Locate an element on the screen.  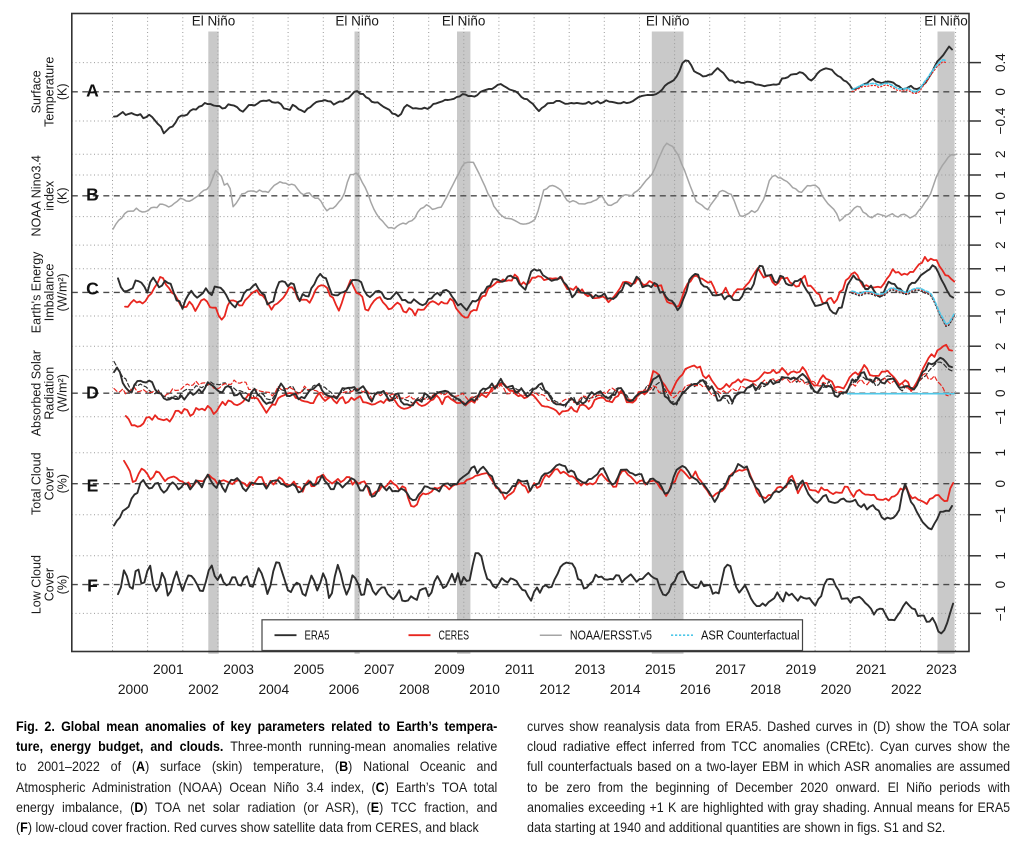
svg-text: 0.4 is located at coordinates (1000, 62).